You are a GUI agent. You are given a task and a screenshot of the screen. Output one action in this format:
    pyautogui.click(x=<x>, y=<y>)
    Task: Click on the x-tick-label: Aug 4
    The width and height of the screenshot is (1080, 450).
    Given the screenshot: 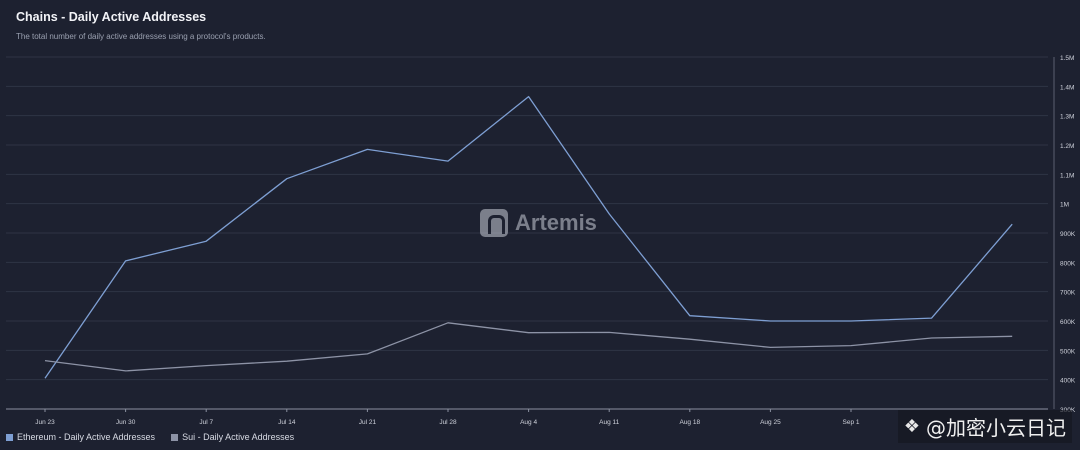 What is the action you would take?
    pyautogui.click(x=528, y=422)
    